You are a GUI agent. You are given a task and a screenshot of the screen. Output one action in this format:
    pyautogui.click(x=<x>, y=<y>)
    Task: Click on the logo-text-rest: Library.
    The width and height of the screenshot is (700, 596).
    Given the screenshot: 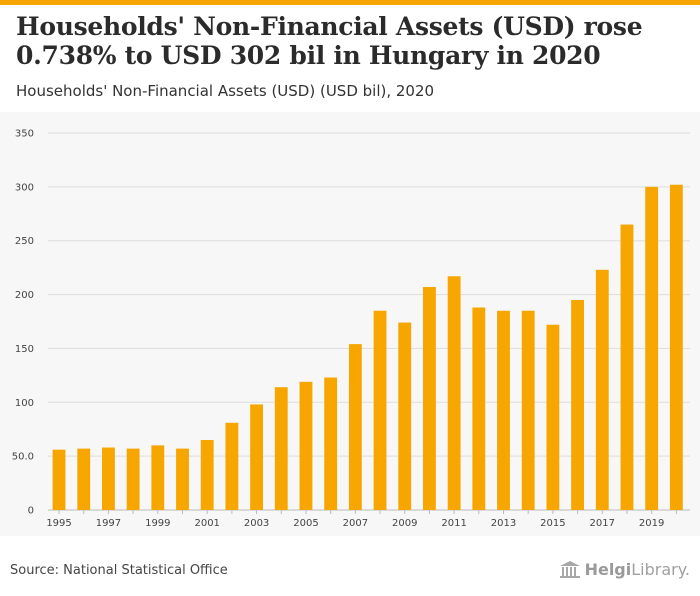 What is the action you would take?
    pyautogui.click(x=660, y=569)
    